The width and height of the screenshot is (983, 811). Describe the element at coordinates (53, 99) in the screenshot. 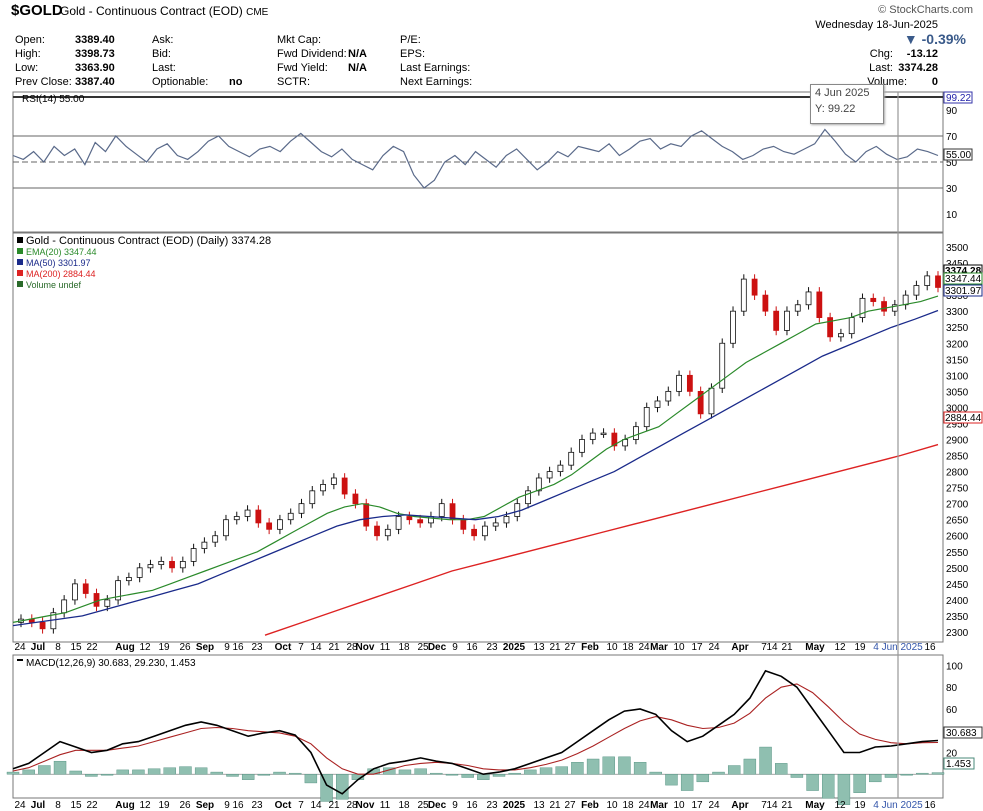

I see `rsi-title: RSI(14) 55.00` at that location.